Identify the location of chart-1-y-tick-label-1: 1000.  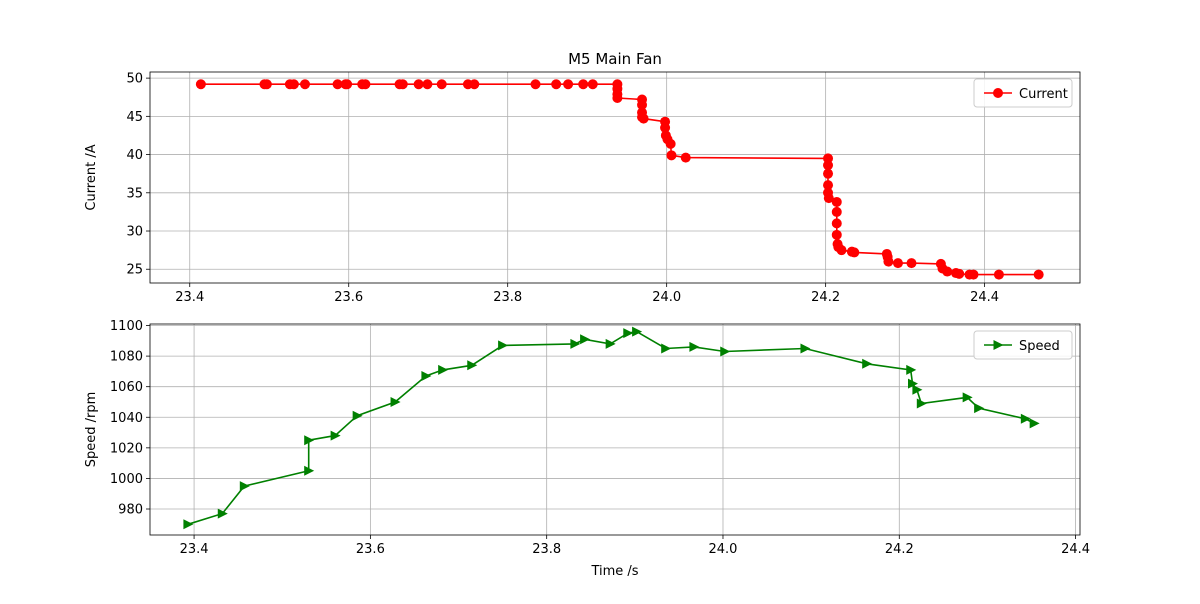
(126, 479).